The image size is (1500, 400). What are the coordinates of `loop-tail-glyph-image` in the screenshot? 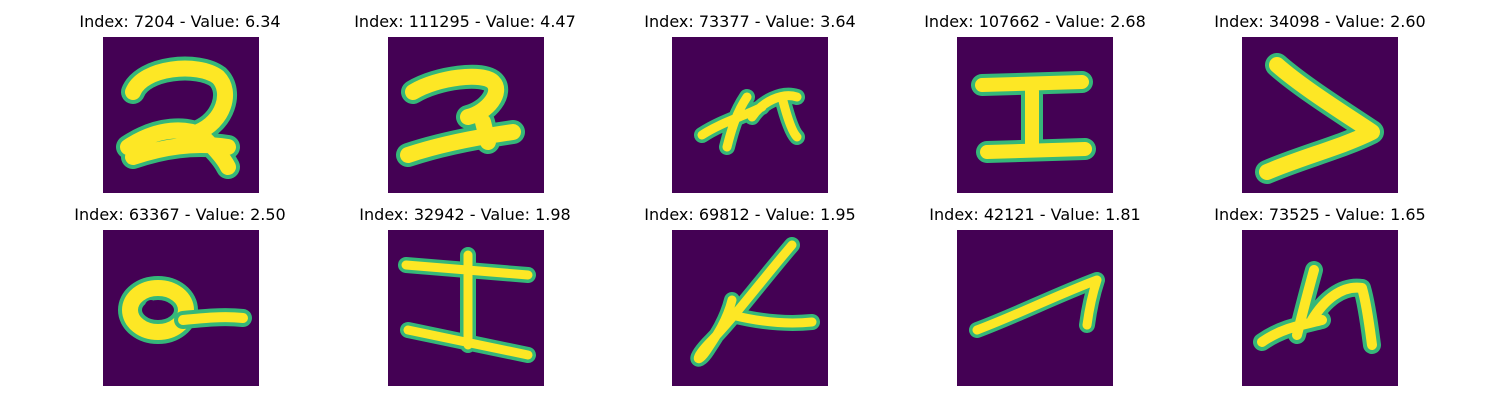 It's located at (181, 308).